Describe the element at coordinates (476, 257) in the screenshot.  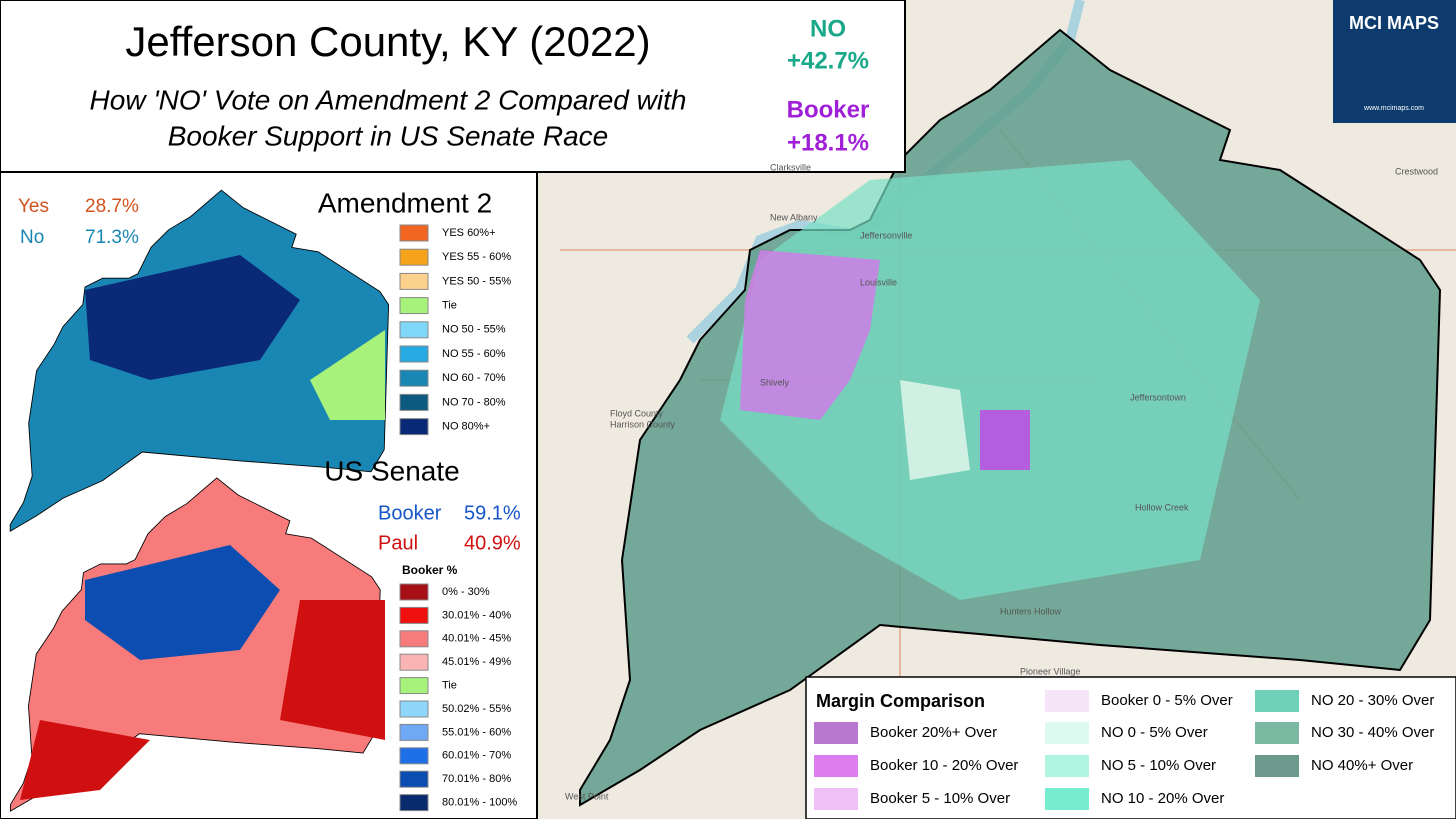
I see `legend-label: YES 55 - 60%` at that location.